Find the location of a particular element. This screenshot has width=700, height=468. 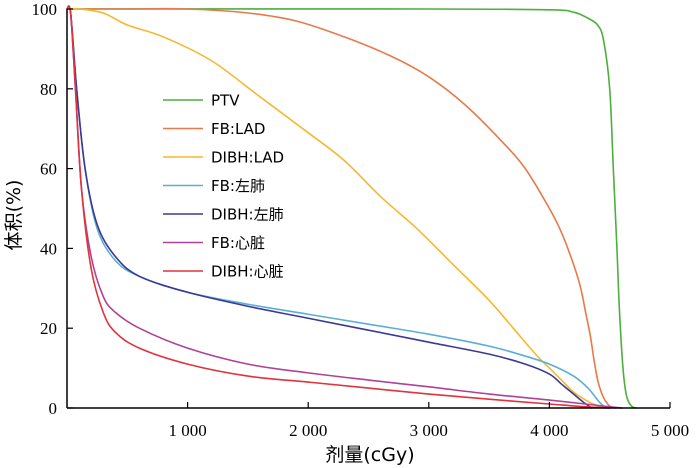

legend-label-dibh-lad: DIBH:LAD is located at coordinates (247, 158).